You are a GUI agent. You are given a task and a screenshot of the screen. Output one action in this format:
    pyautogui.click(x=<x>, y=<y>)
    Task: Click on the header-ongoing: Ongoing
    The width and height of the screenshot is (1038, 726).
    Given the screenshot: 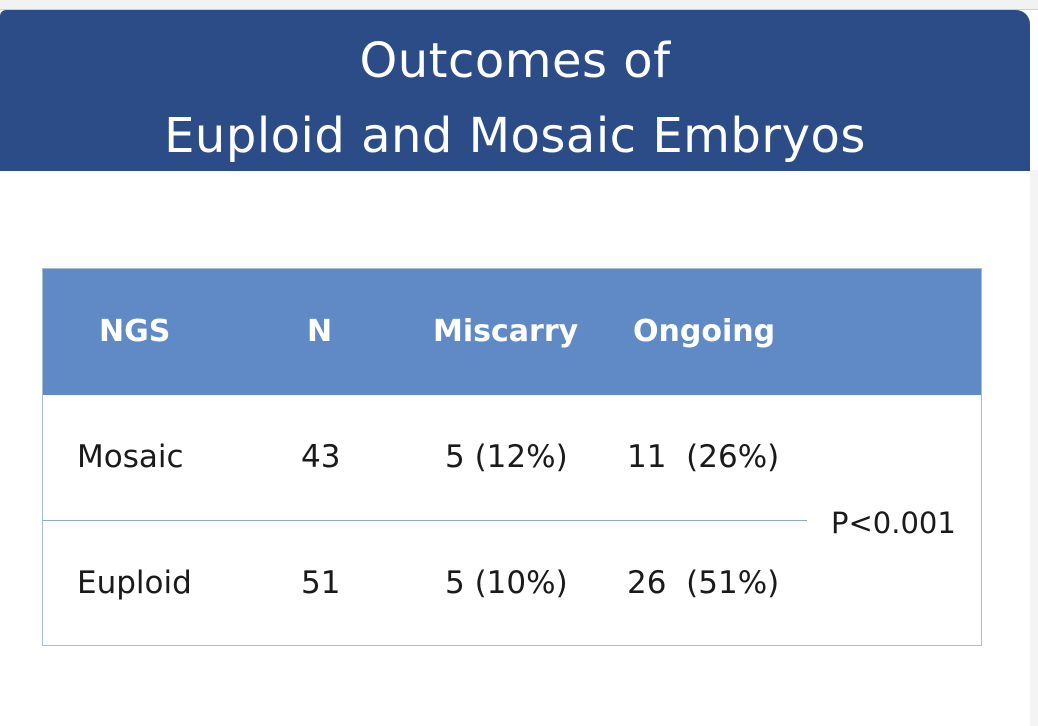 What is the action you would take?
    pyautogui.click(x=704, y=331)
    